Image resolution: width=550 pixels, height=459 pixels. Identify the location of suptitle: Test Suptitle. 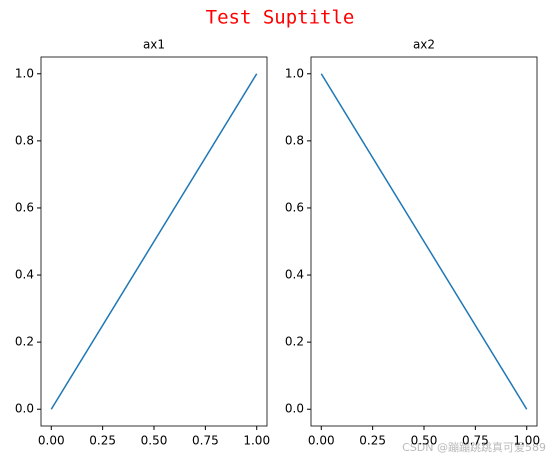
(280, 18).